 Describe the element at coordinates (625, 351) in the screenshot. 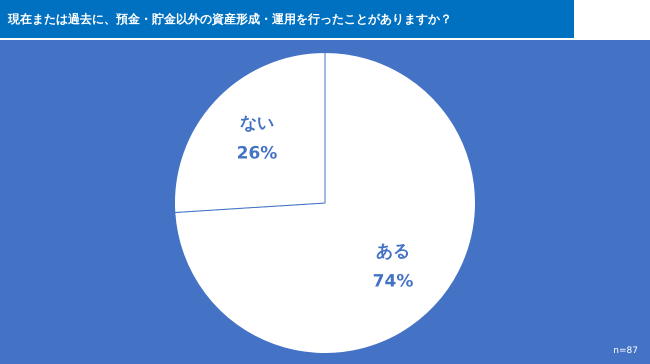

I see `text: n=87` at that location.